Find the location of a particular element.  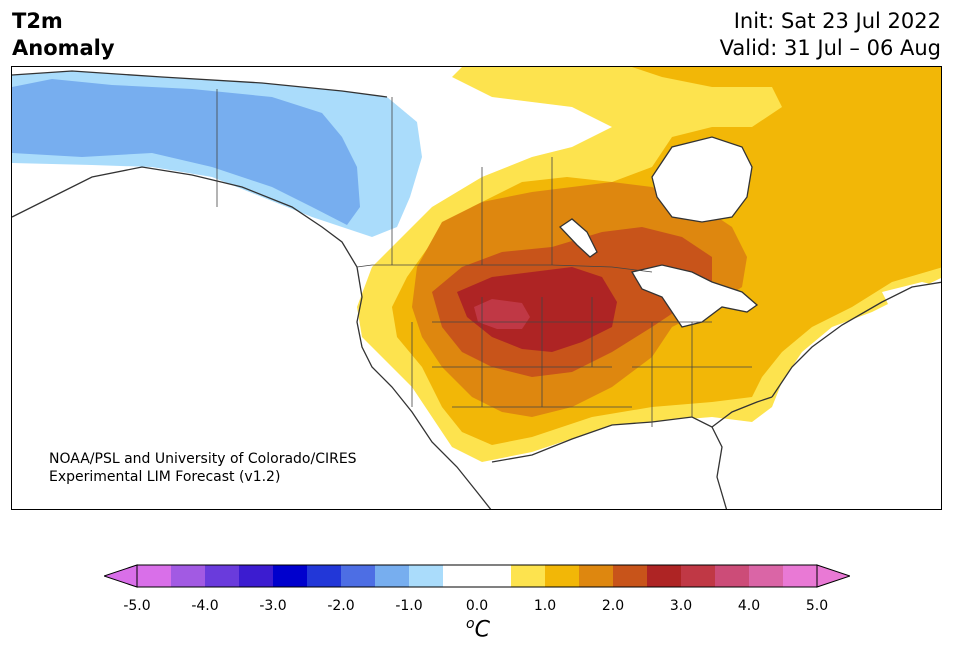

title-line-1: T2m is located at coordinates (37, 21).